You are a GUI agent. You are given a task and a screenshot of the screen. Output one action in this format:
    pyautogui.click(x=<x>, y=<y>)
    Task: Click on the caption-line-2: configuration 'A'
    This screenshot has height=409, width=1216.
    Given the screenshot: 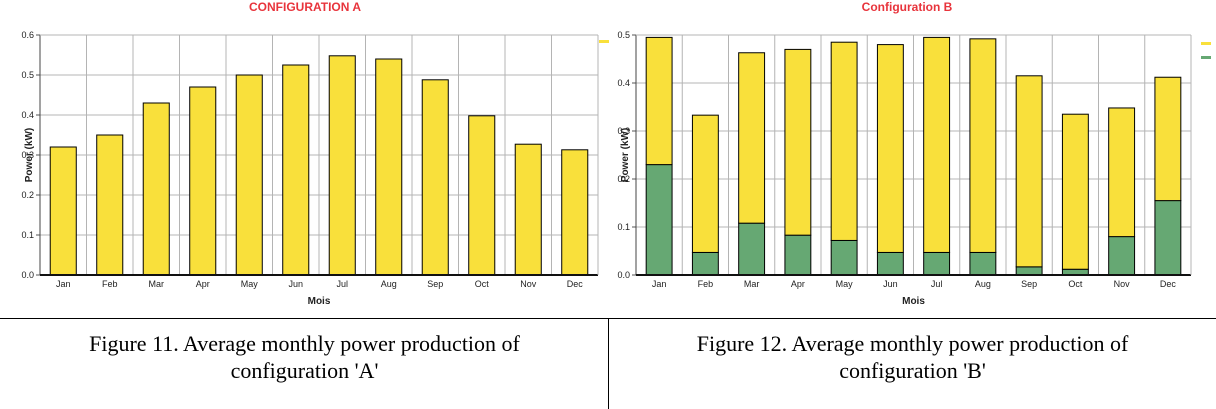 What is the action you would take?
    pyautogui.click(x=304, y=370)
    